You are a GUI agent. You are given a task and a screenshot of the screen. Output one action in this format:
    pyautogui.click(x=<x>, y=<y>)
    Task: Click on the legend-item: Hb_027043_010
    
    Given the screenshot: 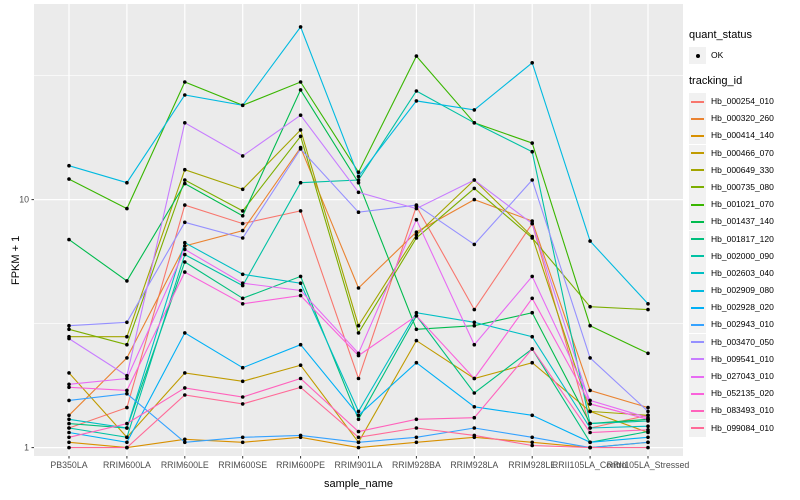 What is the action you would take?
    pyautogui.click(x=744, y=376)
    